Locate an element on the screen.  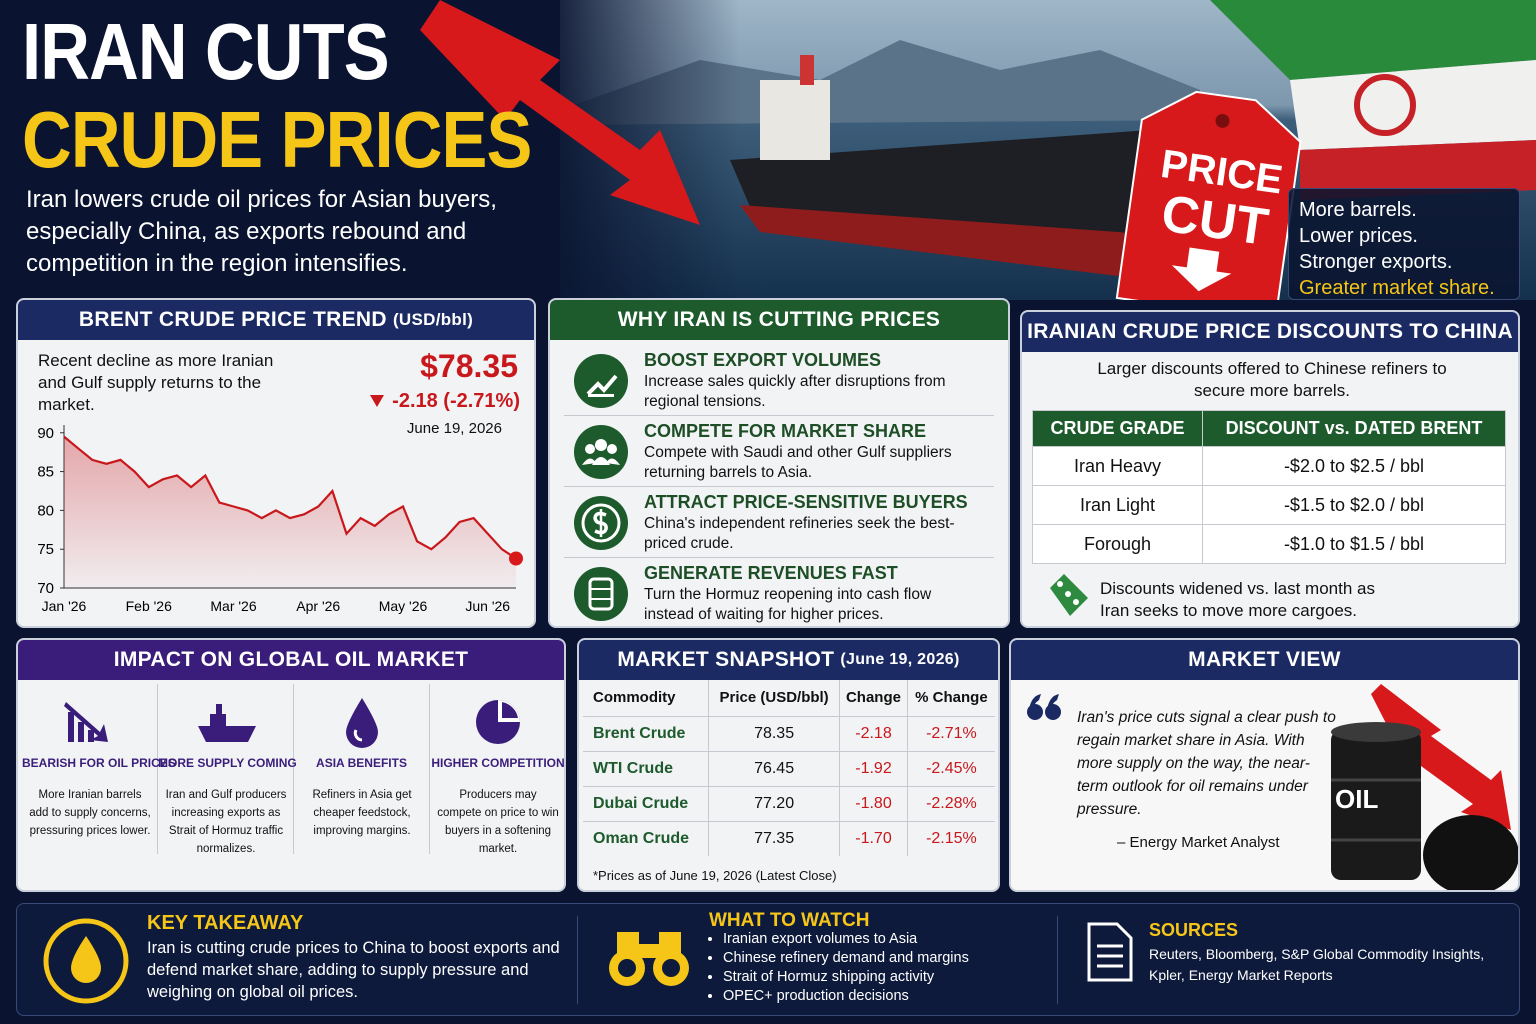
why-heading: GENERATE REVENUES FAST is located at coordinates (771, 573).